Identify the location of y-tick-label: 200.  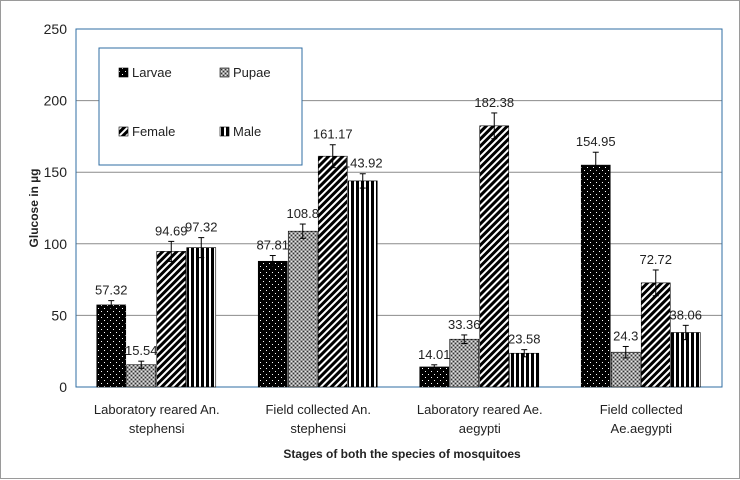
(56, 101).